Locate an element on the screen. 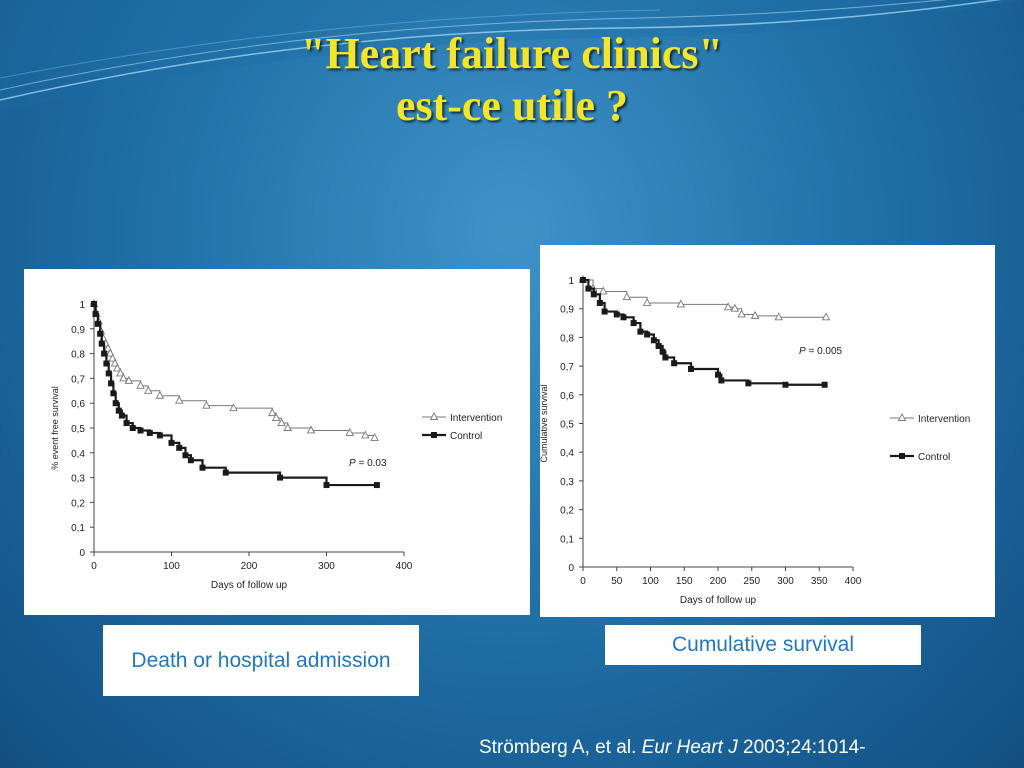 The image size is (1024, 768). y-tick-label: 0,2 is located at coordinates (567, 511).